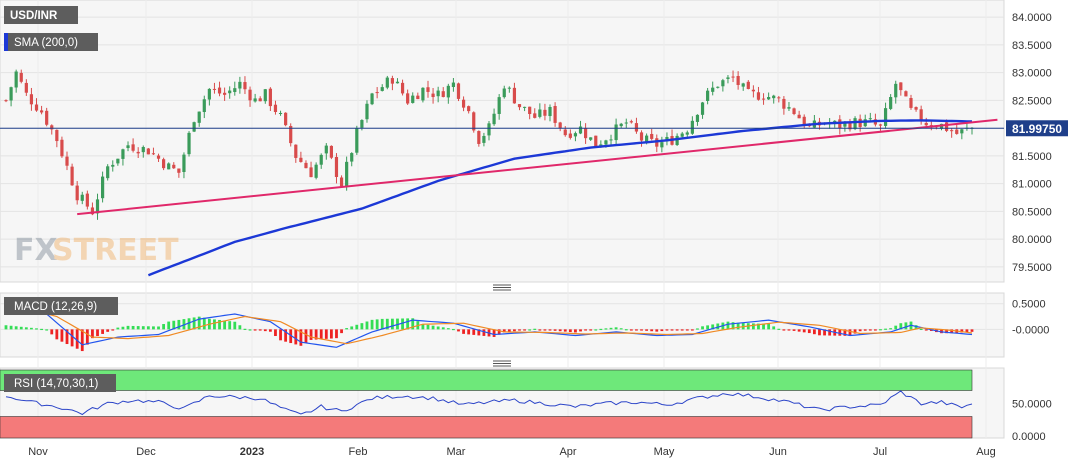  Describe the element at coordinates (1032, 157) in the screenshot. I see `price-tick-label: 81.5000` at that location.